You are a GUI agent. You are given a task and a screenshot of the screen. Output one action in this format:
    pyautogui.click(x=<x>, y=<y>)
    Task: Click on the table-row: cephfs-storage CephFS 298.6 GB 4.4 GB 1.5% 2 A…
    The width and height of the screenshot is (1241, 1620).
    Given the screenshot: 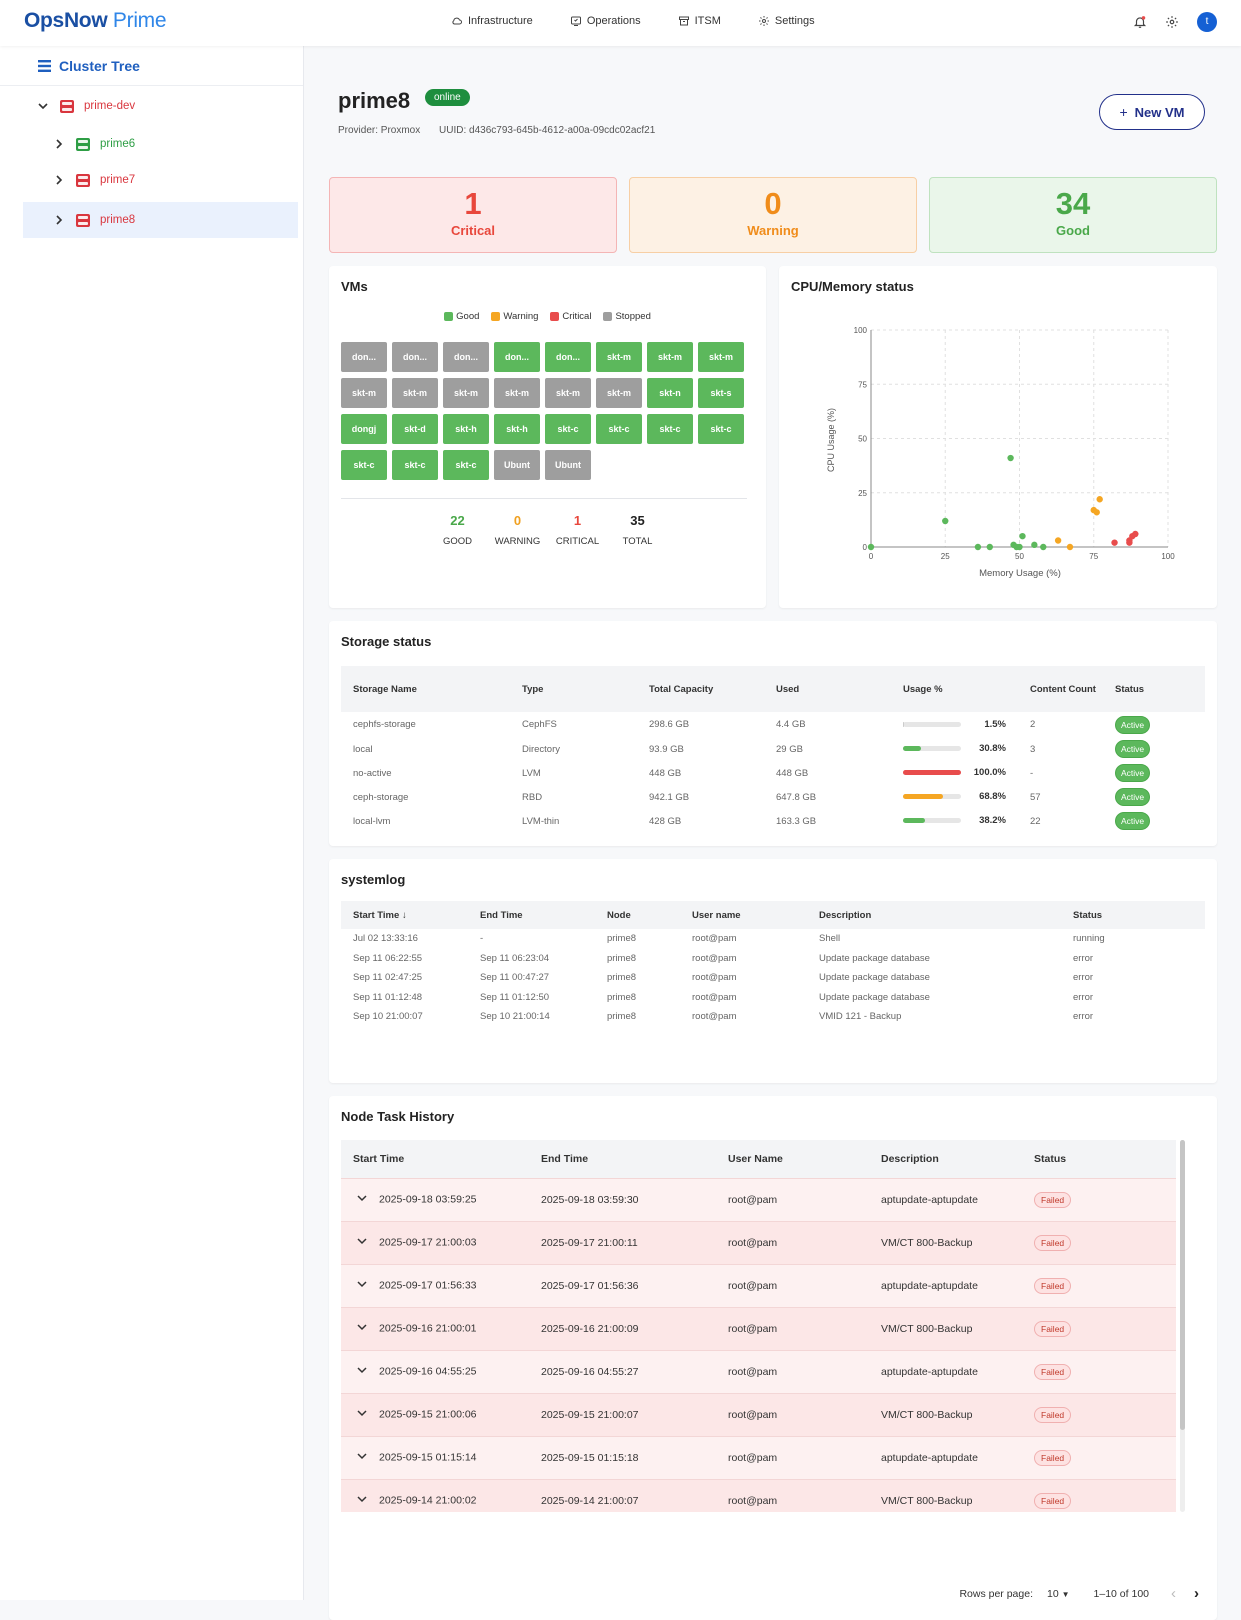 What is the action you would take?
    pyautogui.click(x=773, y=724)
    